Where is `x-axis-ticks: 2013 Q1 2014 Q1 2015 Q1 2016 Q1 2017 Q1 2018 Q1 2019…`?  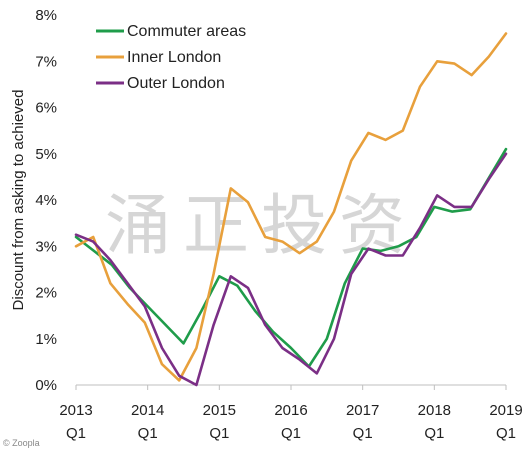 x-axis-ticks: 2013 Q1 2014 Q1 2015 Q1 2016 Q1 2017 Q1 2018 Q1 2019… is located at coordinates (291, 413).